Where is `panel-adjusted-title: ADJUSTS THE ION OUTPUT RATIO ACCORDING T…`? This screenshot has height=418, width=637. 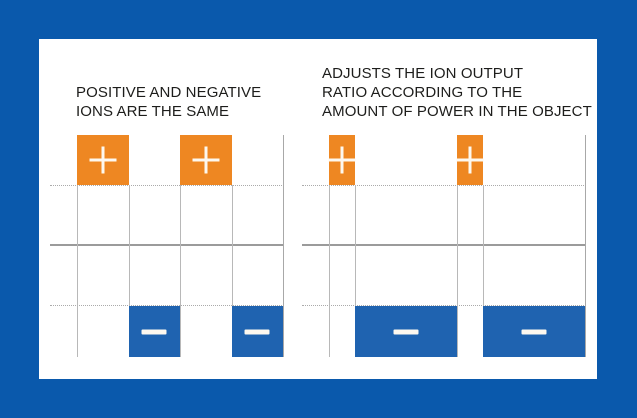
panel-adjusted-title: ADJUSTS THE ION OUTPUT RATIO ACCORDING T… is located at coordinates (457, 92).